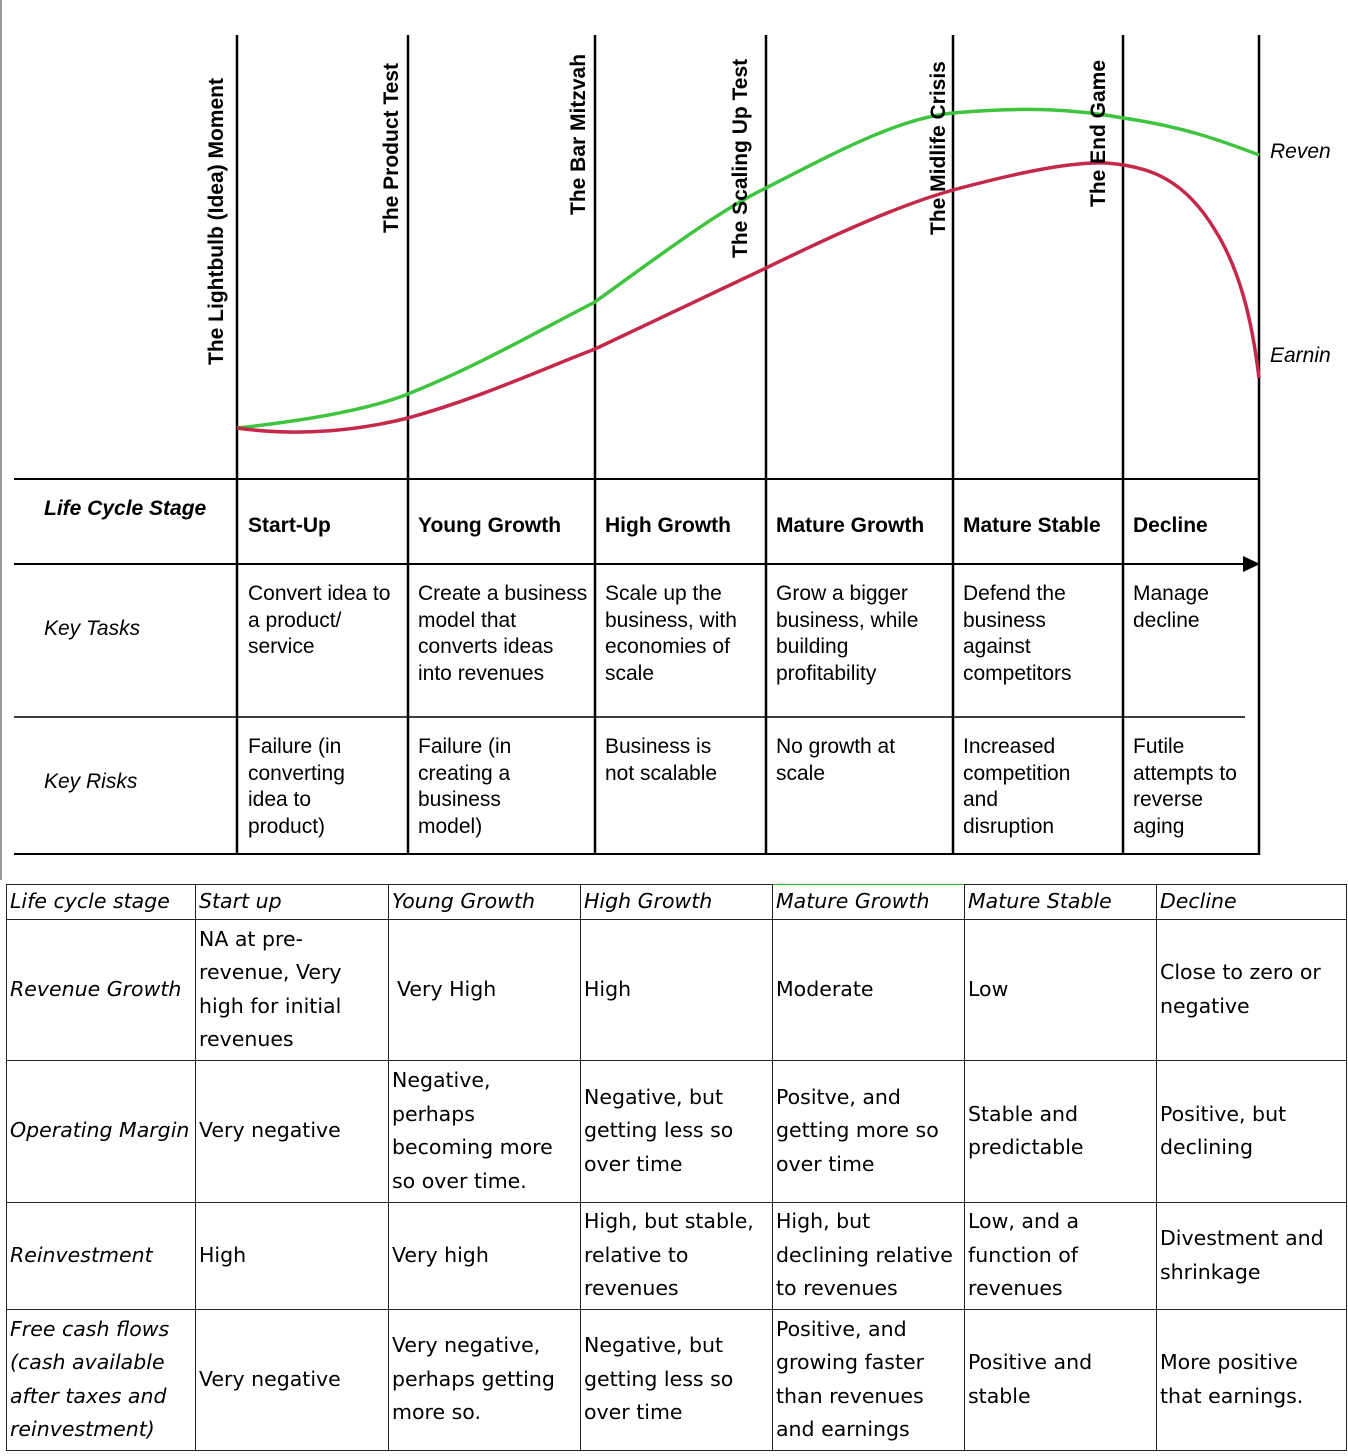 The image size is (1348, 1456). What do you see at coordinates (1251, 1379) in the screenshot?
I see `table-cell: More positive that earnings.` at bounding box center [1251, 1379].